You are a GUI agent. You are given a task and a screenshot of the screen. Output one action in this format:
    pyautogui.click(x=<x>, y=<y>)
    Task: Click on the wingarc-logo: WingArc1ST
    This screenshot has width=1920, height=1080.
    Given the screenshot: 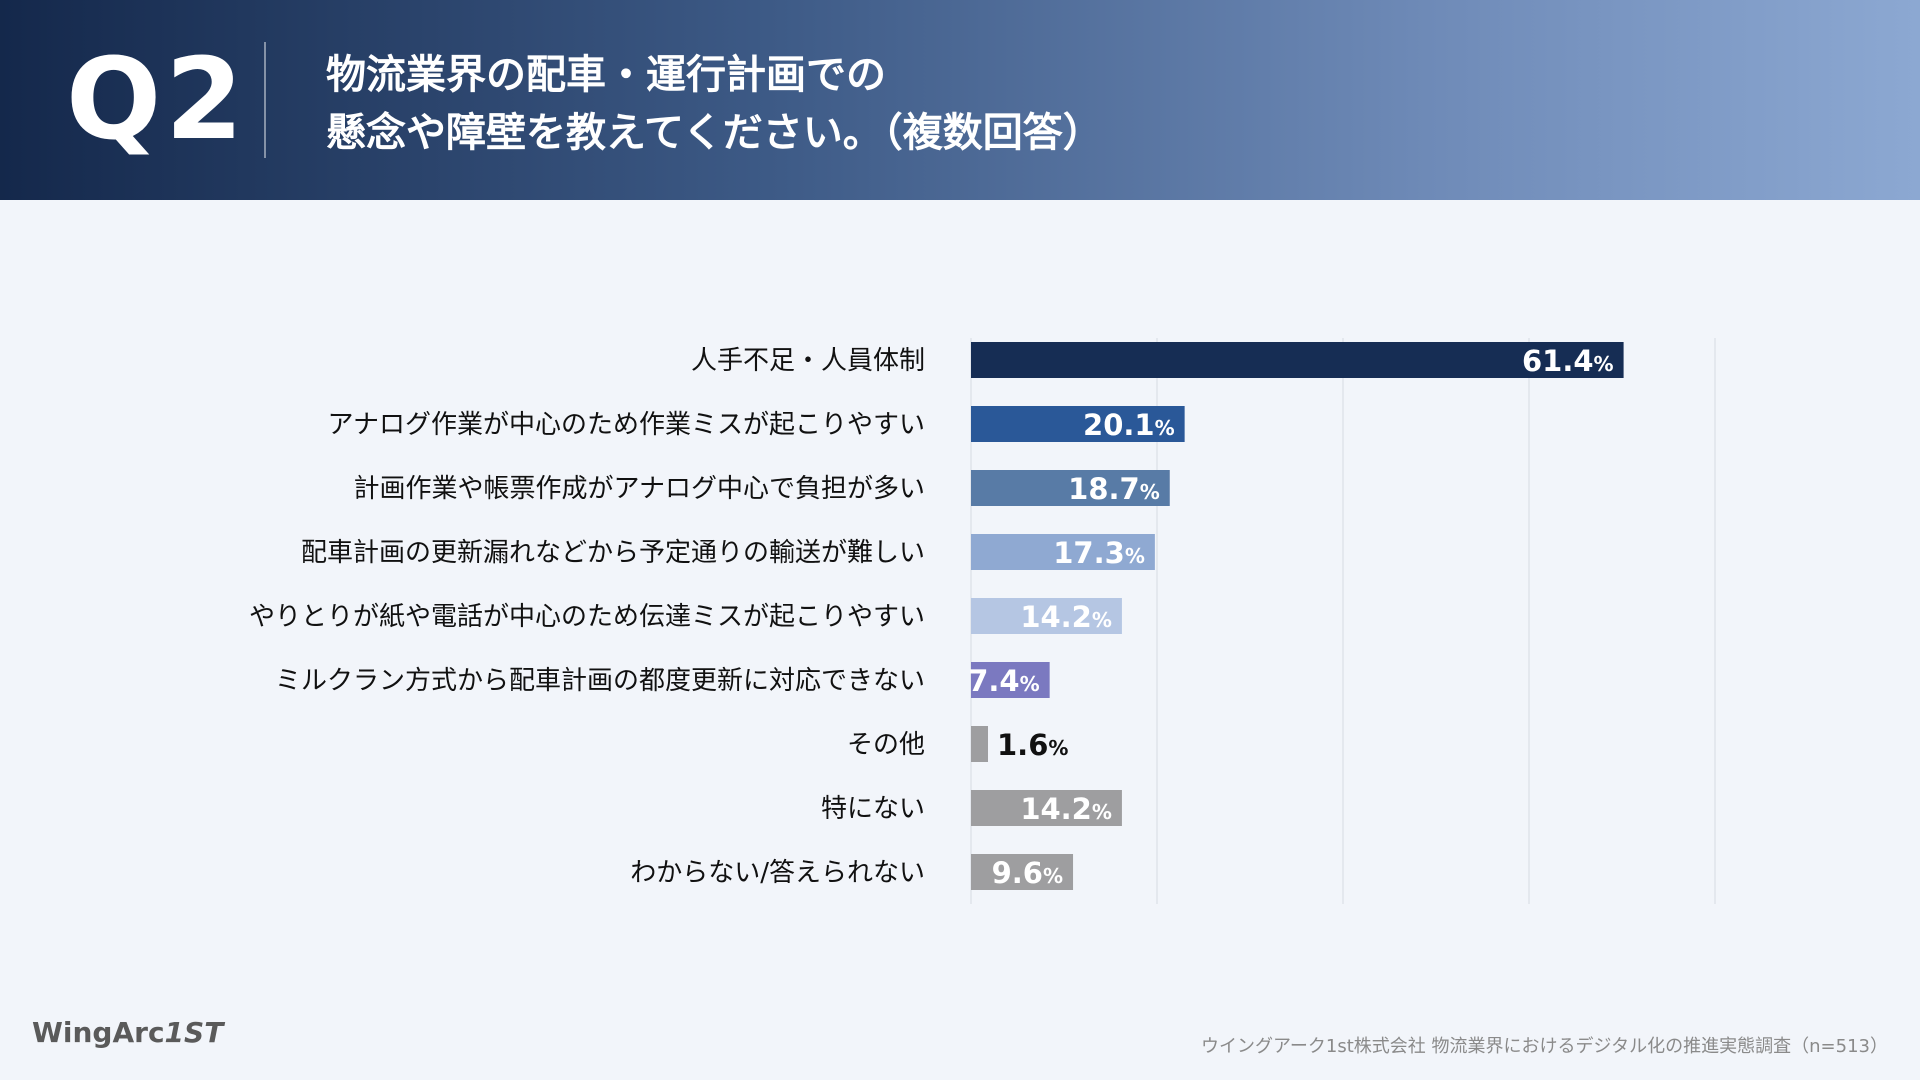 What is the action you would take?
    pyautogui.click(x=127, y=1032)
    